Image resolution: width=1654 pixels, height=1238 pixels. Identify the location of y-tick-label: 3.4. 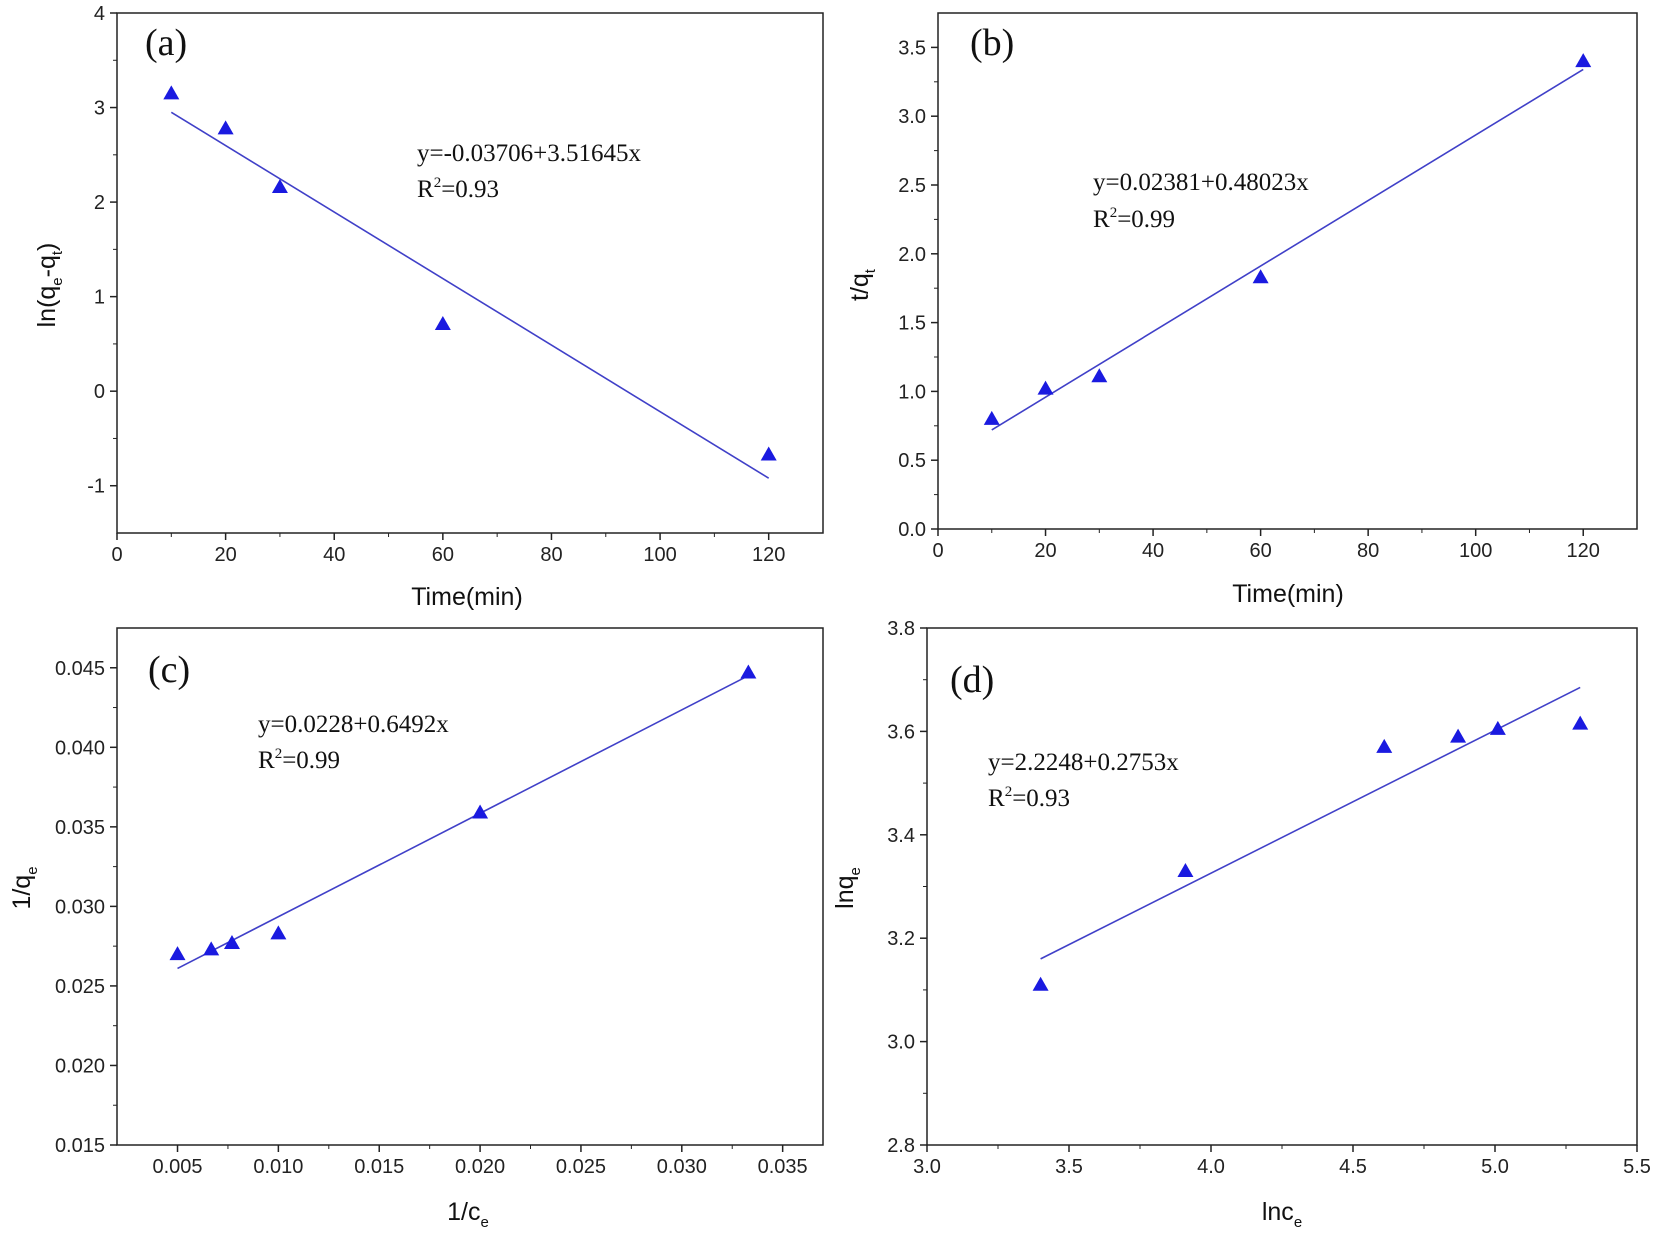
(901, 836).